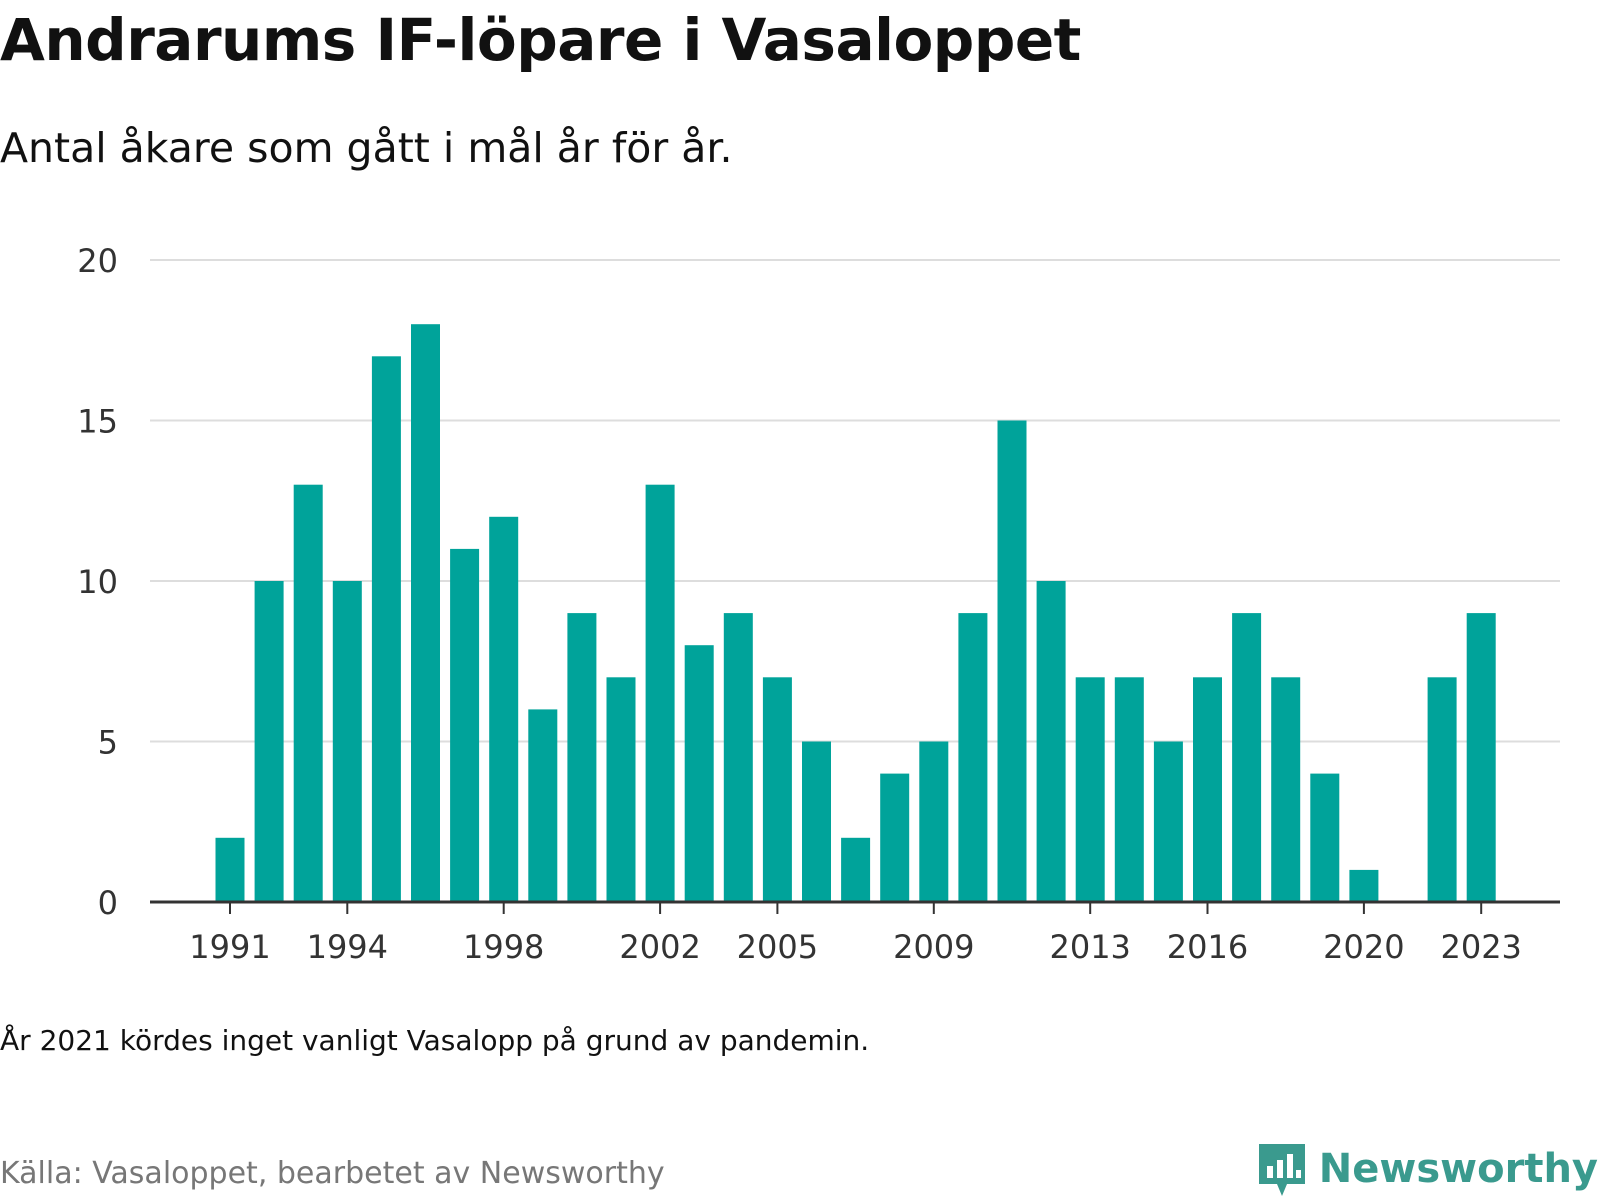 This screenshot has width=1600, height=1200. I want to click on newsworthy-logo-icon, so click(1281, 1170).